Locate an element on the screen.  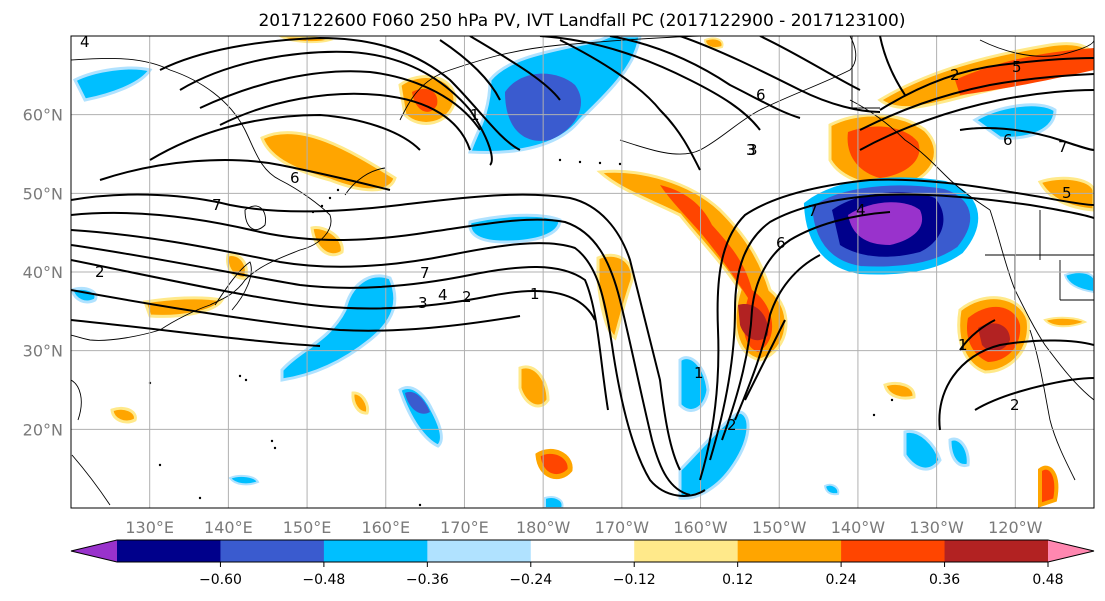
lat-tick-label: 60°N is located at coordinates (43, 115).